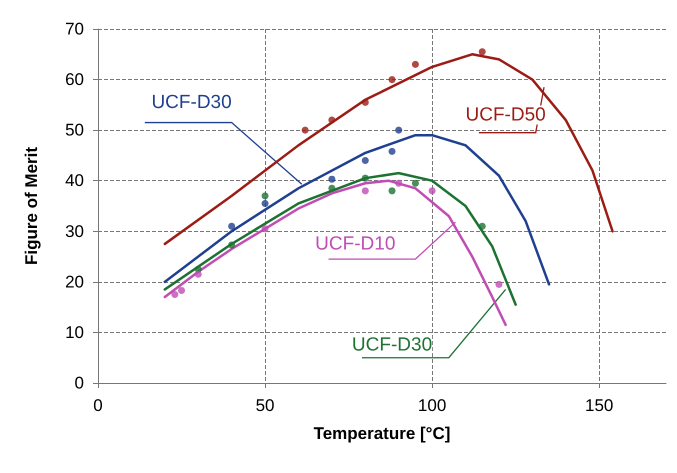 The height and width of the screenshot is (473, 677). What do you see at coordinates (74, 180) in the screenshot?
I see `y-tick-label: 40` at bounding box center [74, 180].